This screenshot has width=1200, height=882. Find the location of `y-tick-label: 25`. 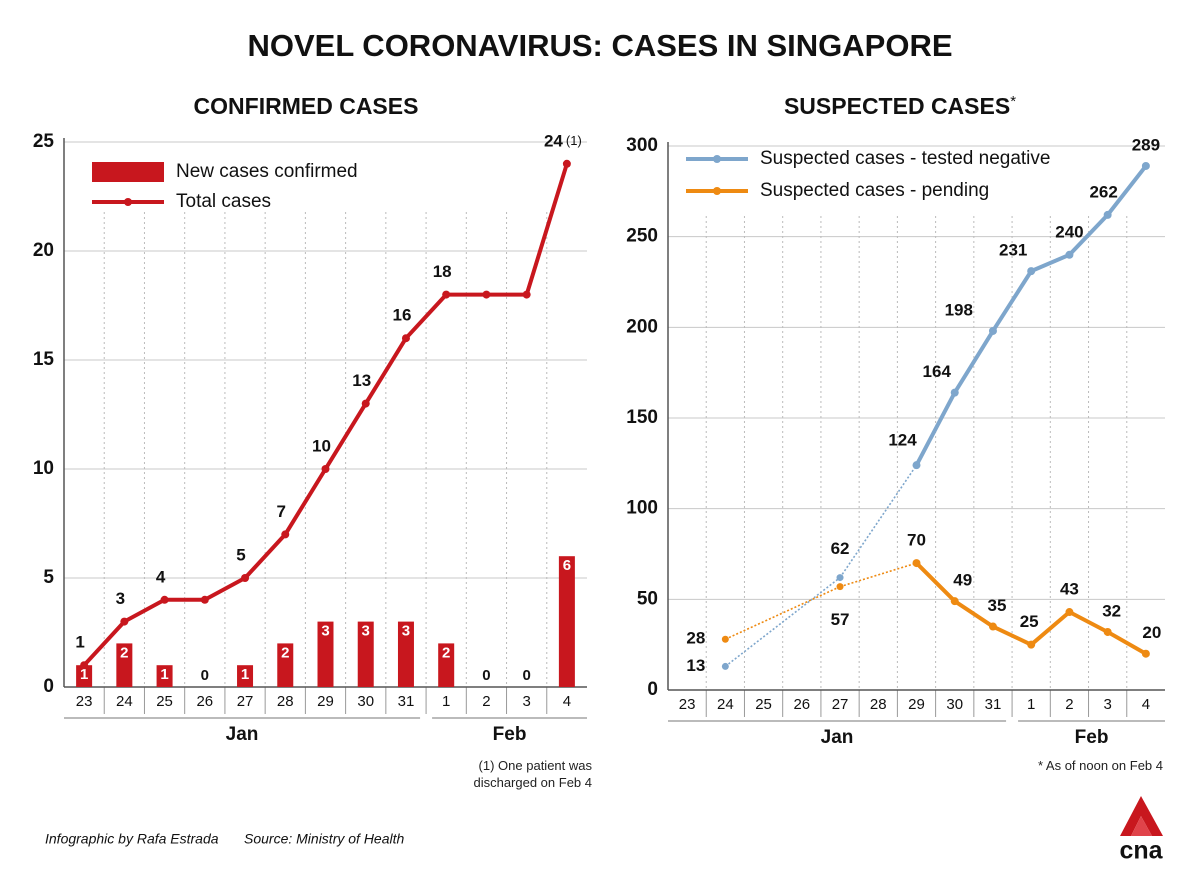

y-tick-label: 25 is located at coordinates (44, 141).